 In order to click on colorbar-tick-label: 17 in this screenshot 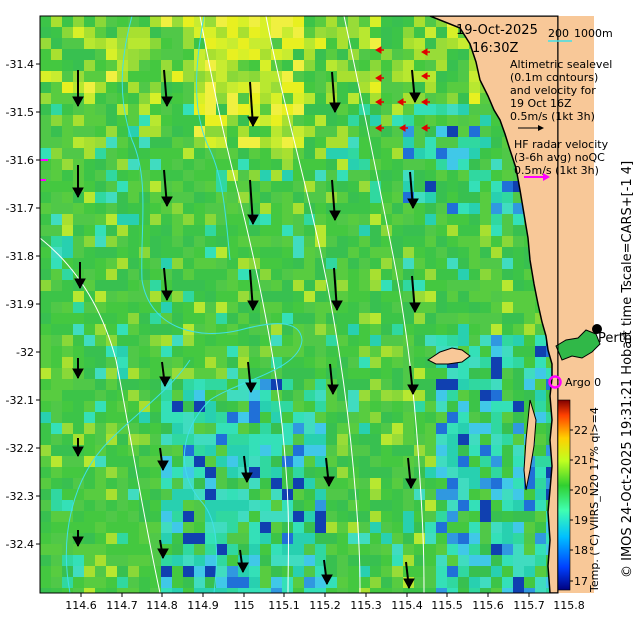, I will do `click(581, 581)`.